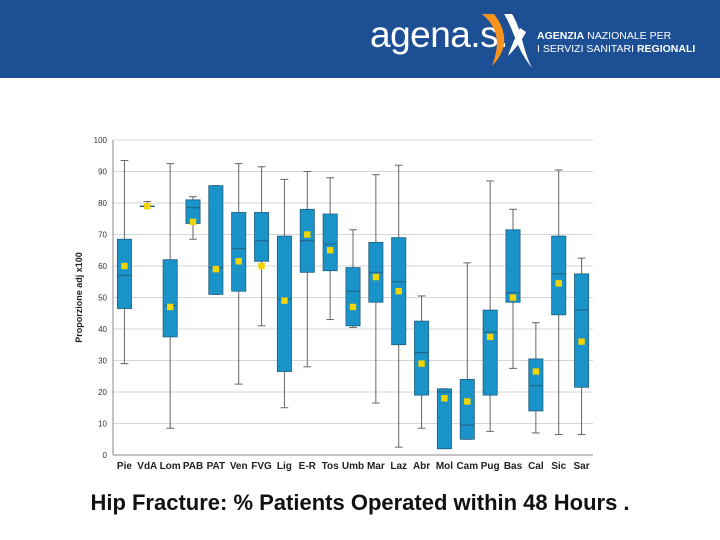  Describe the element at coordinates (353, 466) in the screenshot. I see `x-tick-label: Umb` at that location.